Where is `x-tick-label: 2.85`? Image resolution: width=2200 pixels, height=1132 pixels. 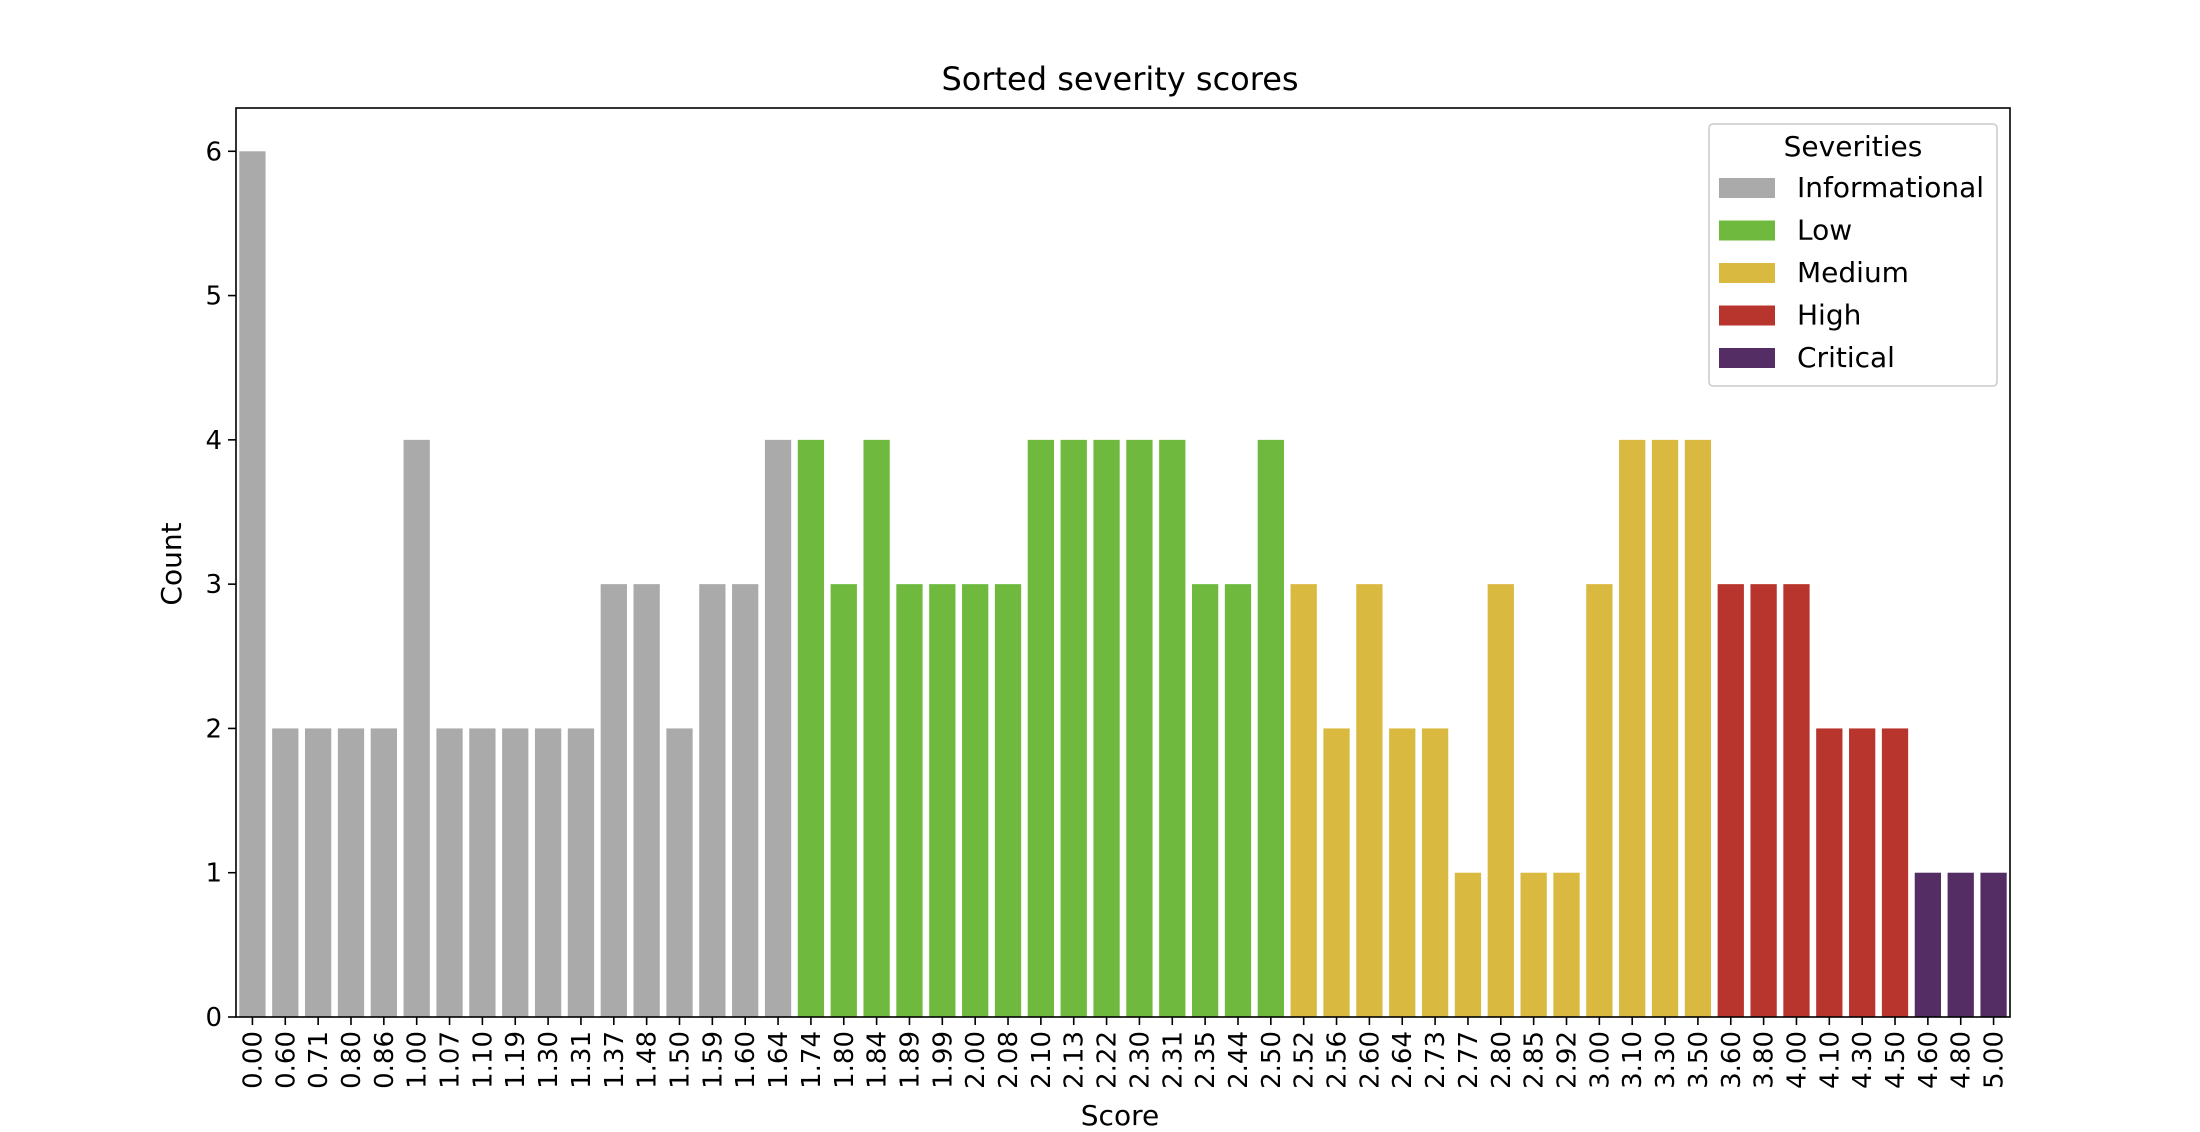 x-tick-label: 2.85 is located at coordinates (1535, 1060).